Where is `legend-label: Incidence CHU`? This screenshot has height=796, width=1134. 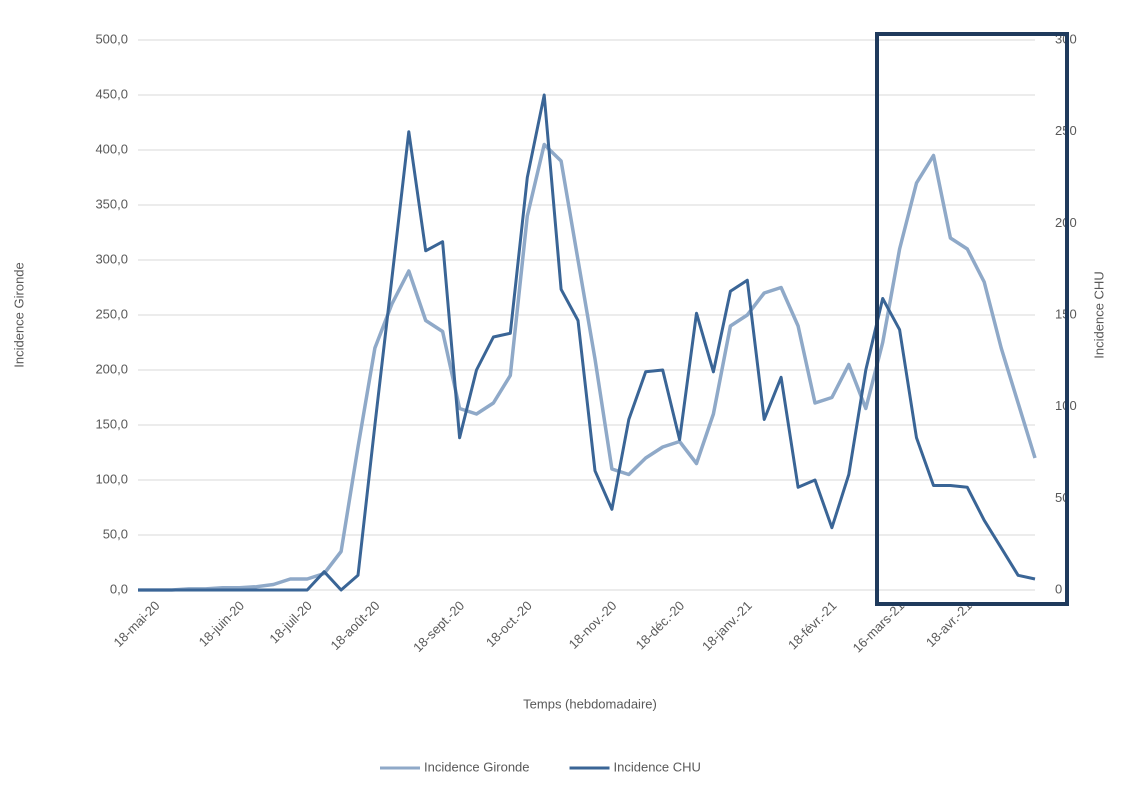 legend-label: Incidence CHU is located at coordinates (657, 766).